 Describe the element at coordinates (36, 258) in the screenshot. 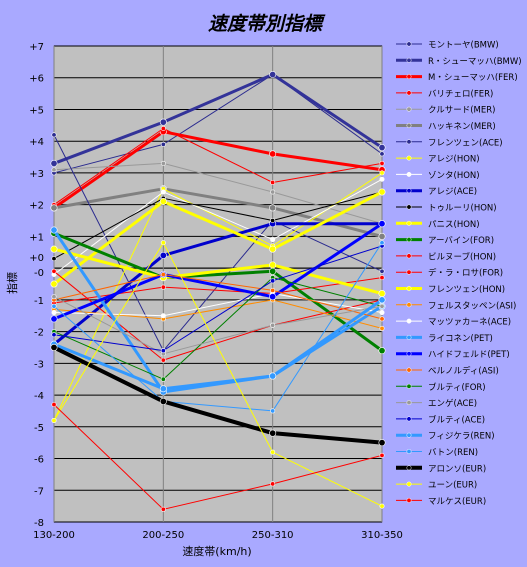

I see `y-tick-label: +0` at that location.